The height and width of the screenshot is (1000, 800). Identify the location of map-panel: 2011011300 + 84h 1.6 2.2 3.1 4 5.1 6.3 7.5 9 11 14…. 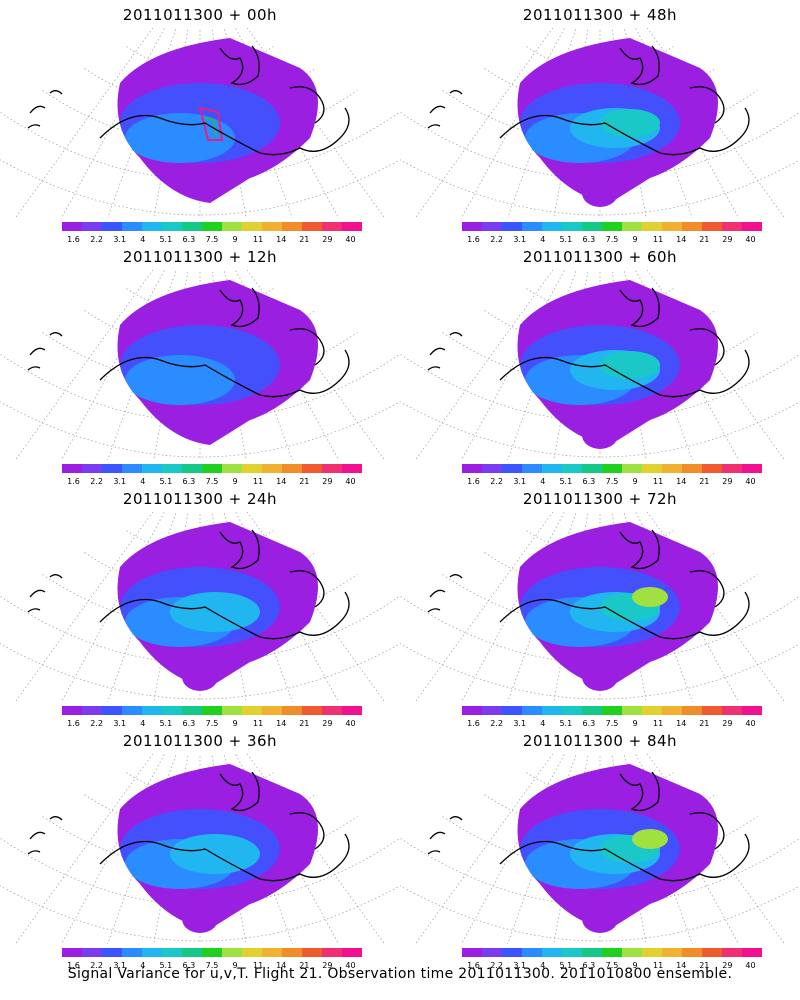
(600, 848).